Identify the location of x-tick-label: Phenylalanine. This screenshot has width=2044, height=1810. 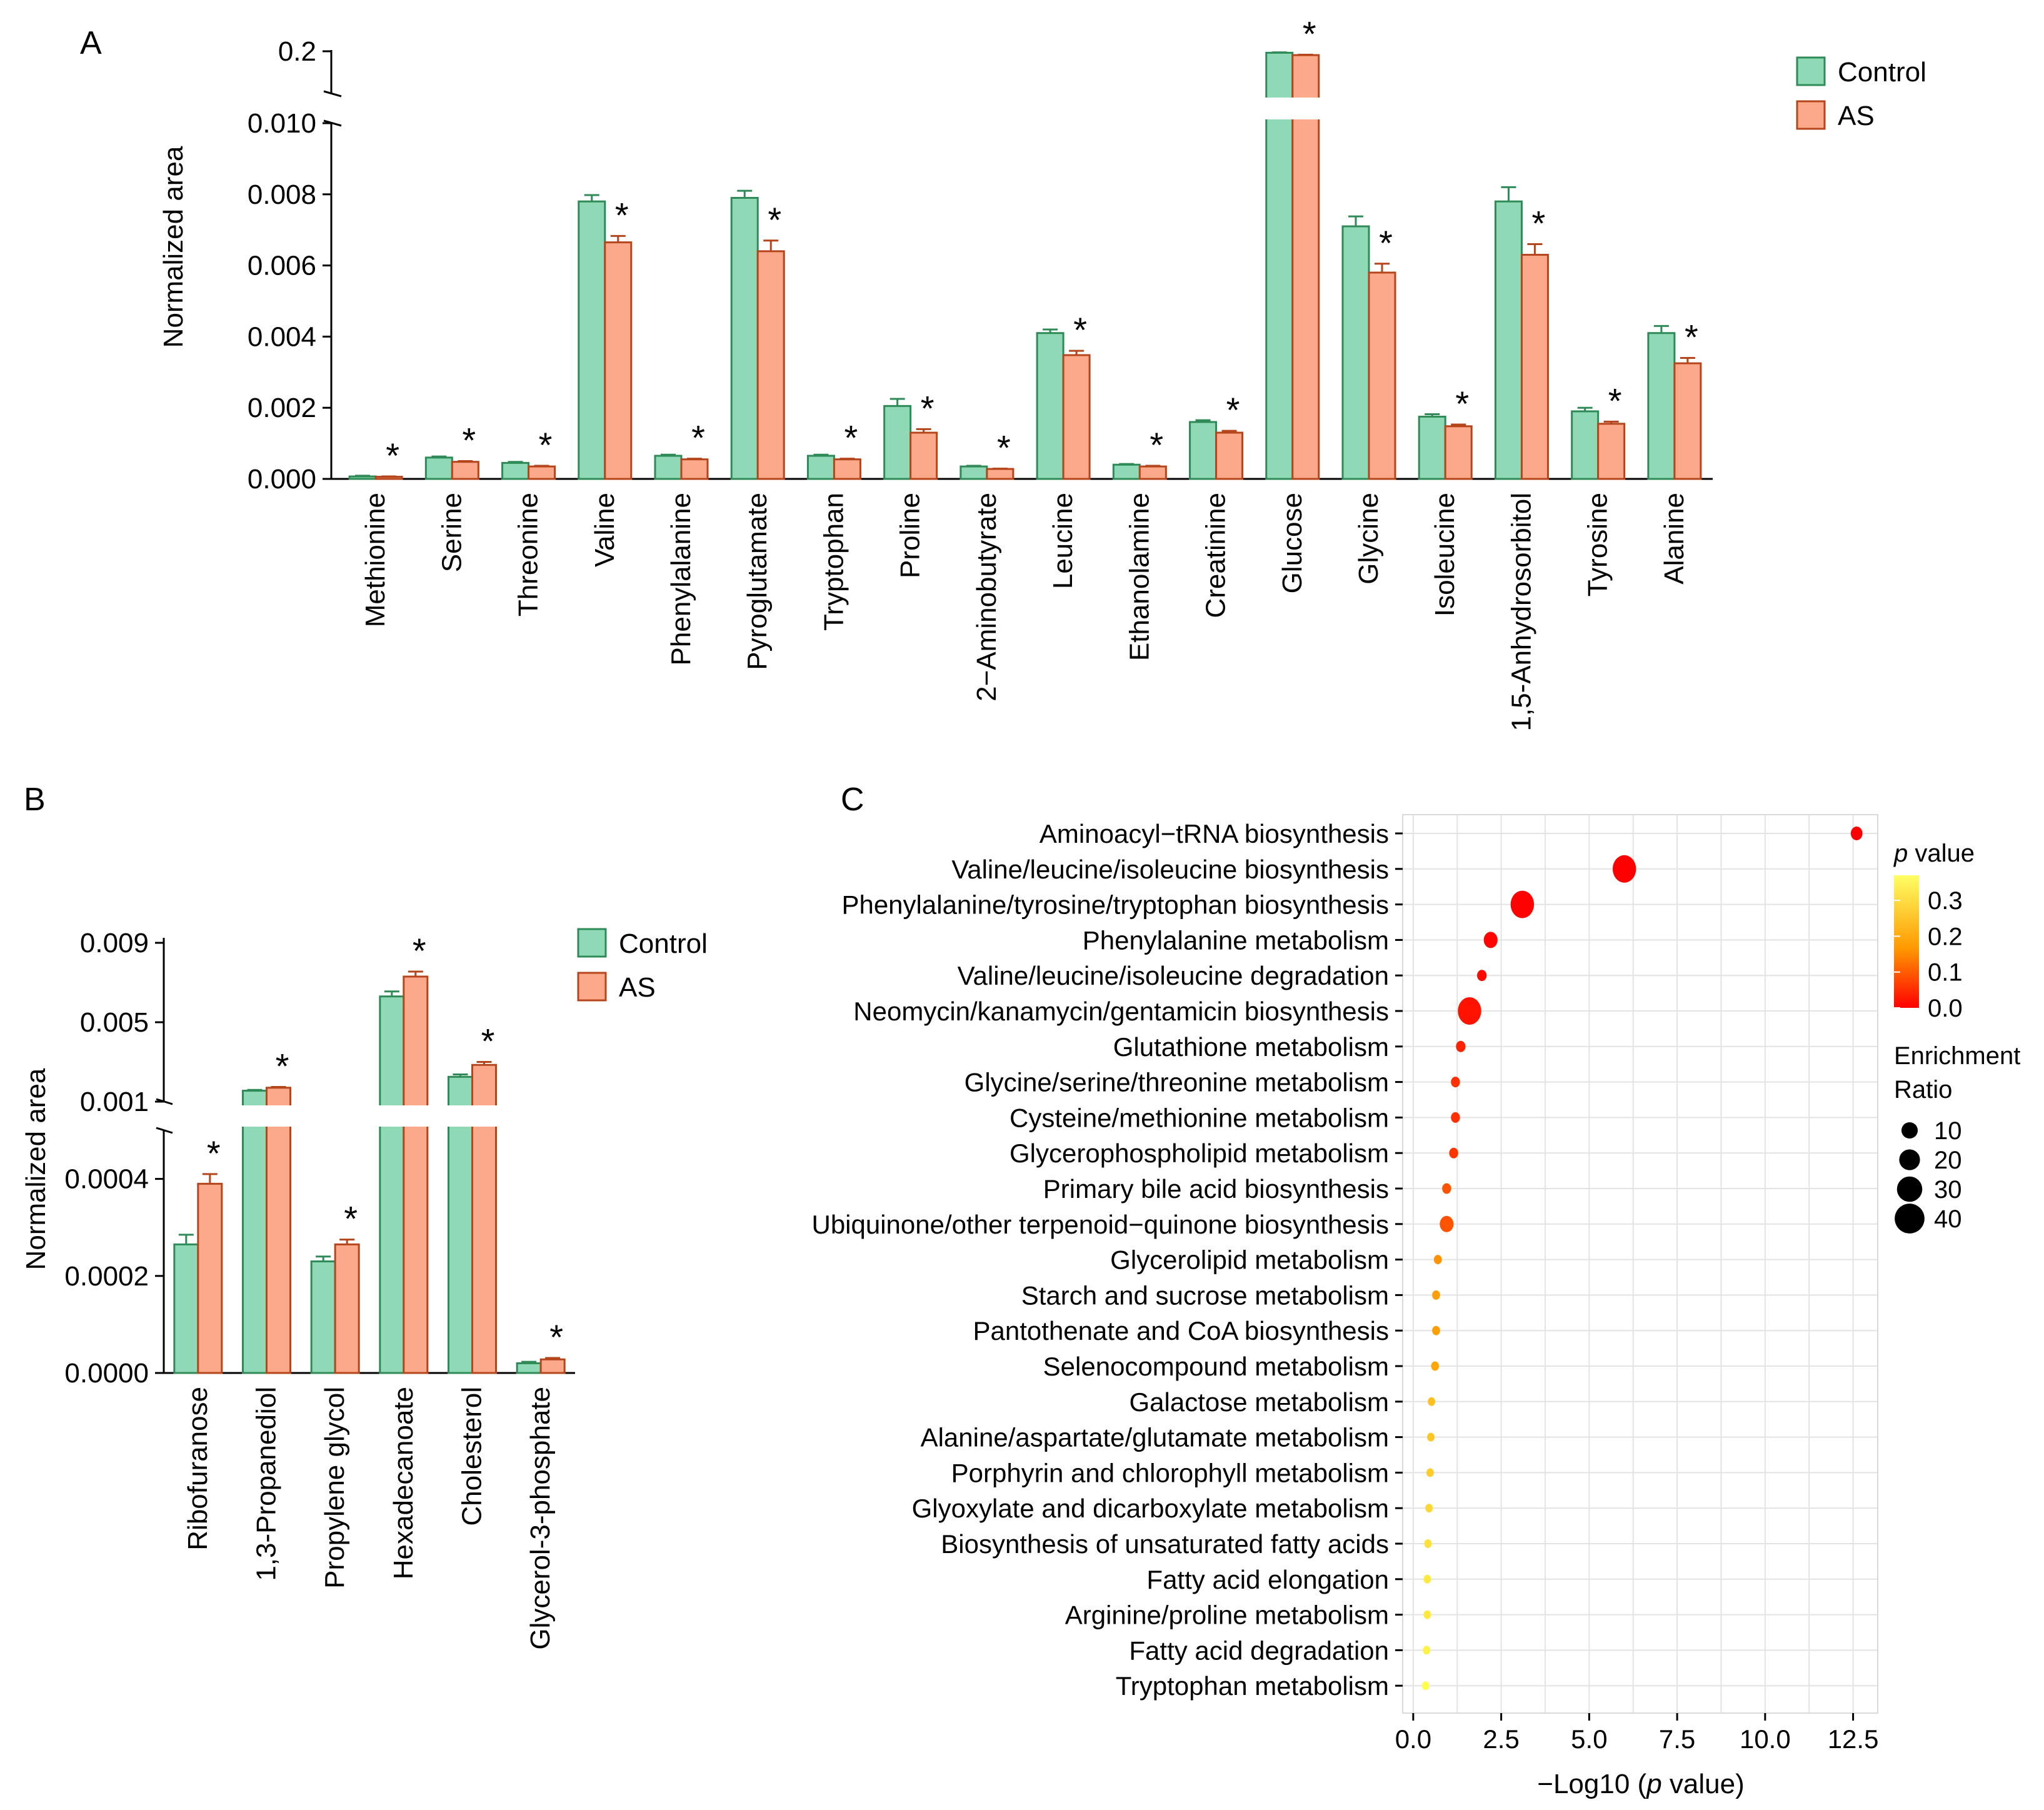
(681, 579).